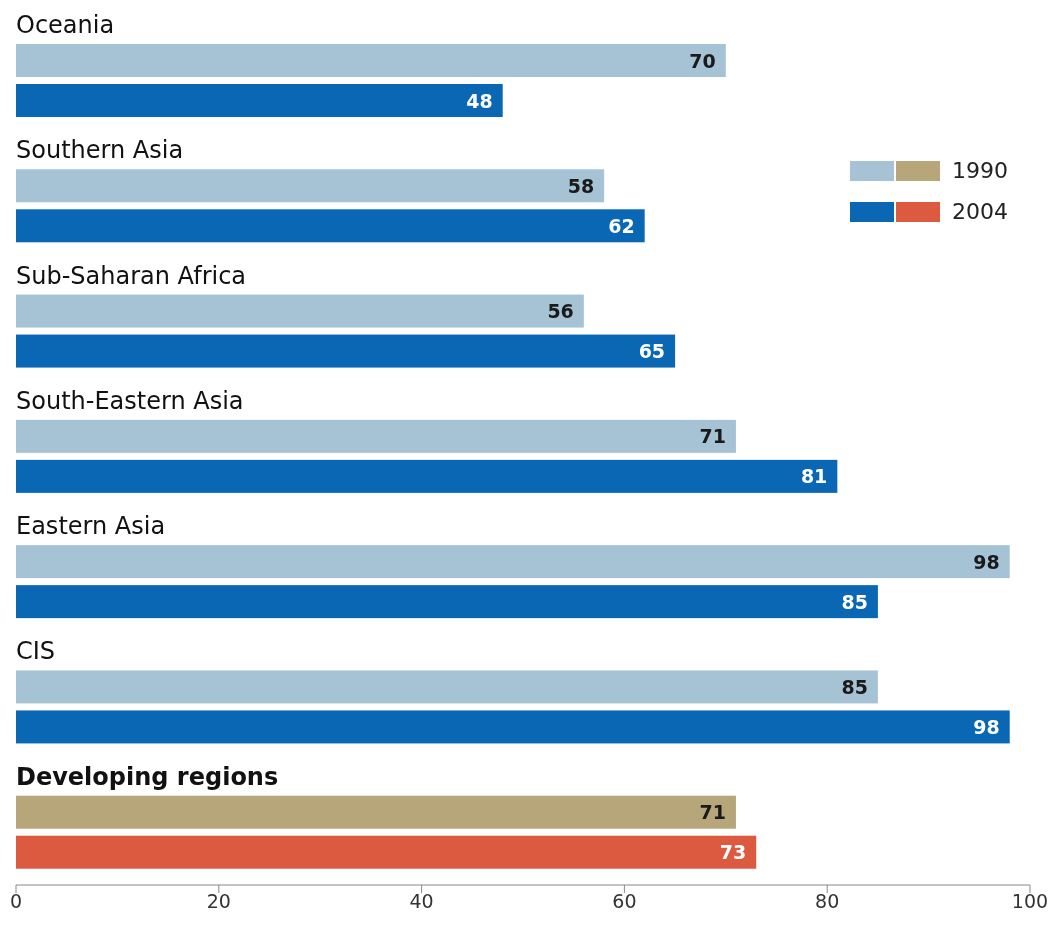  I want to click on legend-label: 2004, so click(980, 211).